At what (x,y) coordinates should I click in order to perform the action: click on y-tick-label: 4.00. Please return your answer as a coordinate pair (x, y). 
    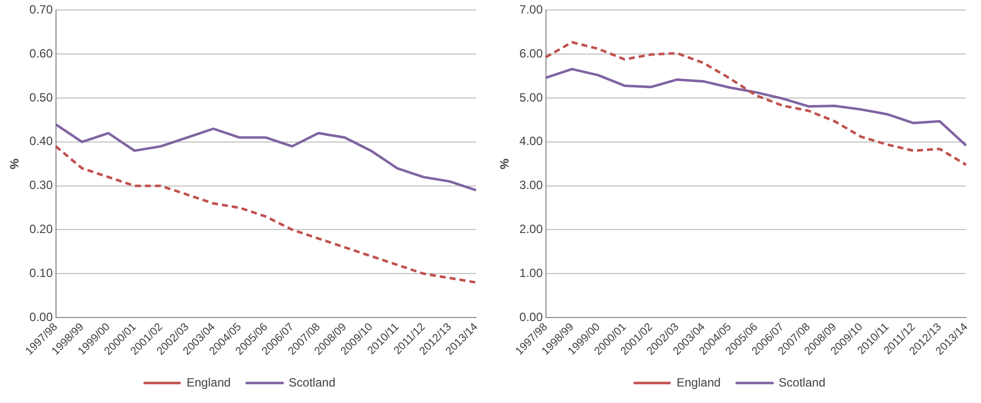
    Looking at the image, I should click on (531, 141).